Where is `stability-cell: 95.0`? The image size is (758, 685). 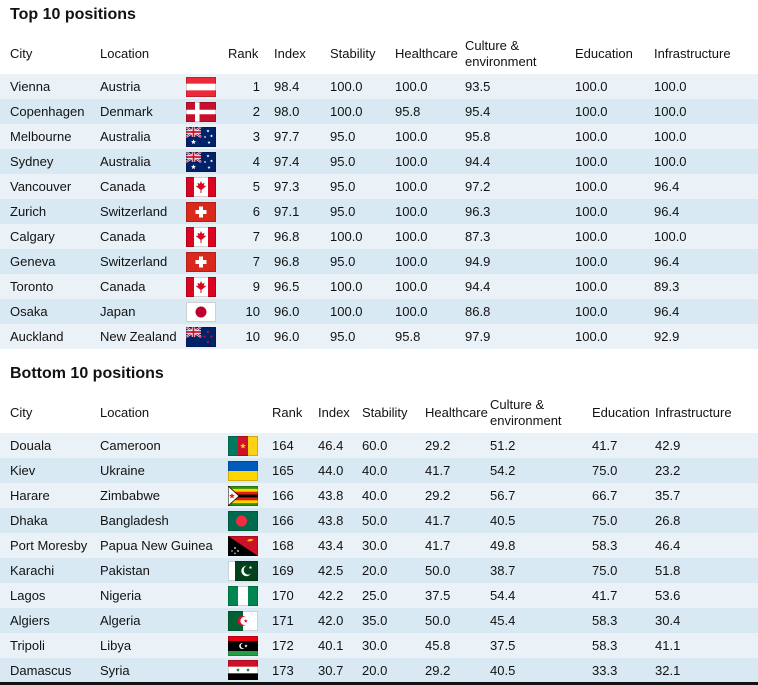
stability-cell: 95.0 is located at coordinates (343, 161).